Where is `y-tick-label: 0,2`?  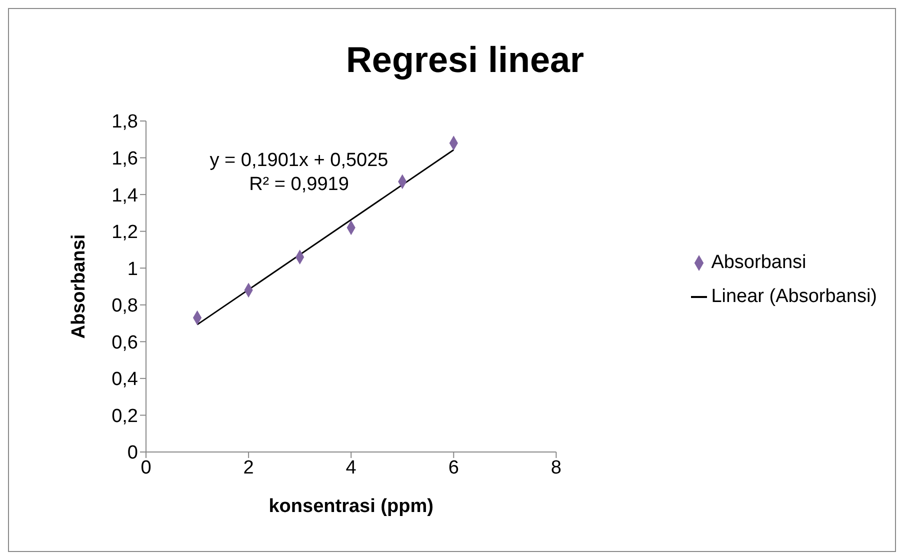 y-tick-label: 0,2 is located at coordinates (125, 416).